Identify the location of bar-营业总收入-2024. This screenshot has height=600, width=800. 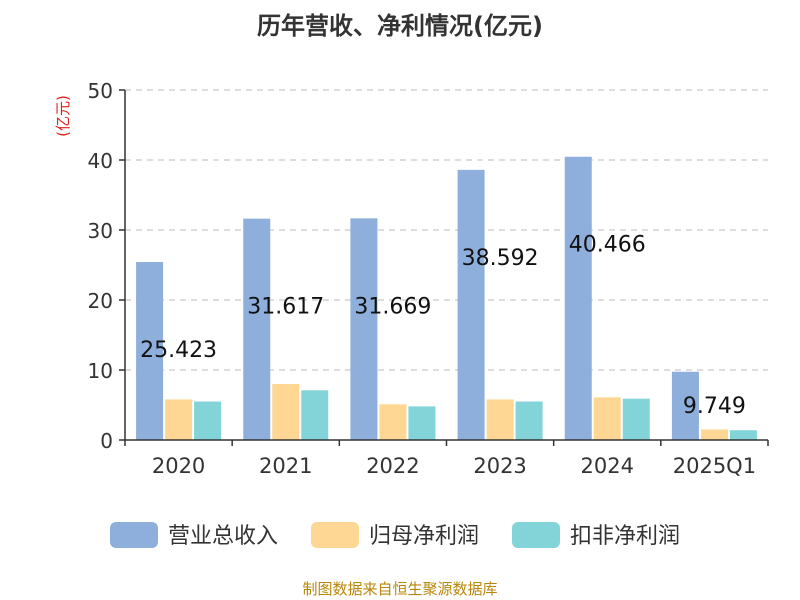
(578, 298).